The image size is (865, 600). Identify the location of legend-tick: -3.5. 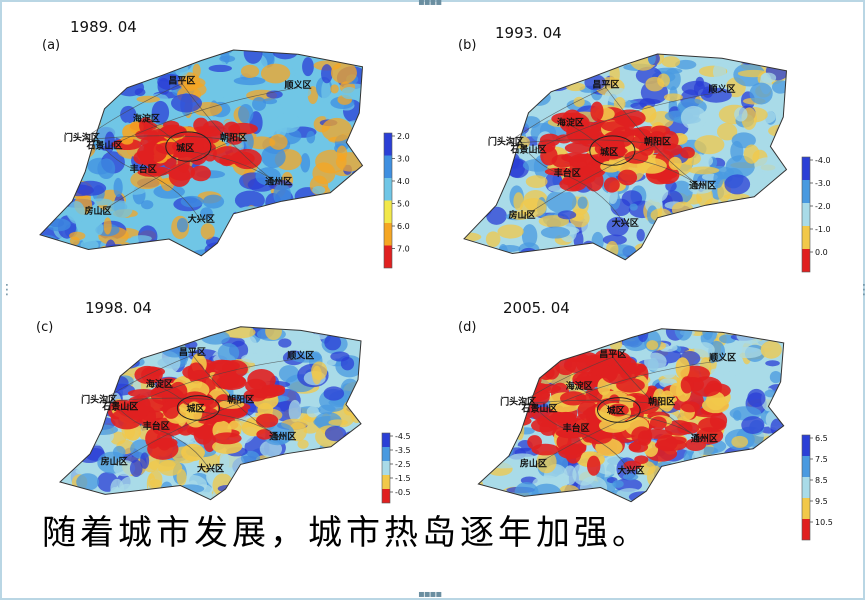
(403, 450).